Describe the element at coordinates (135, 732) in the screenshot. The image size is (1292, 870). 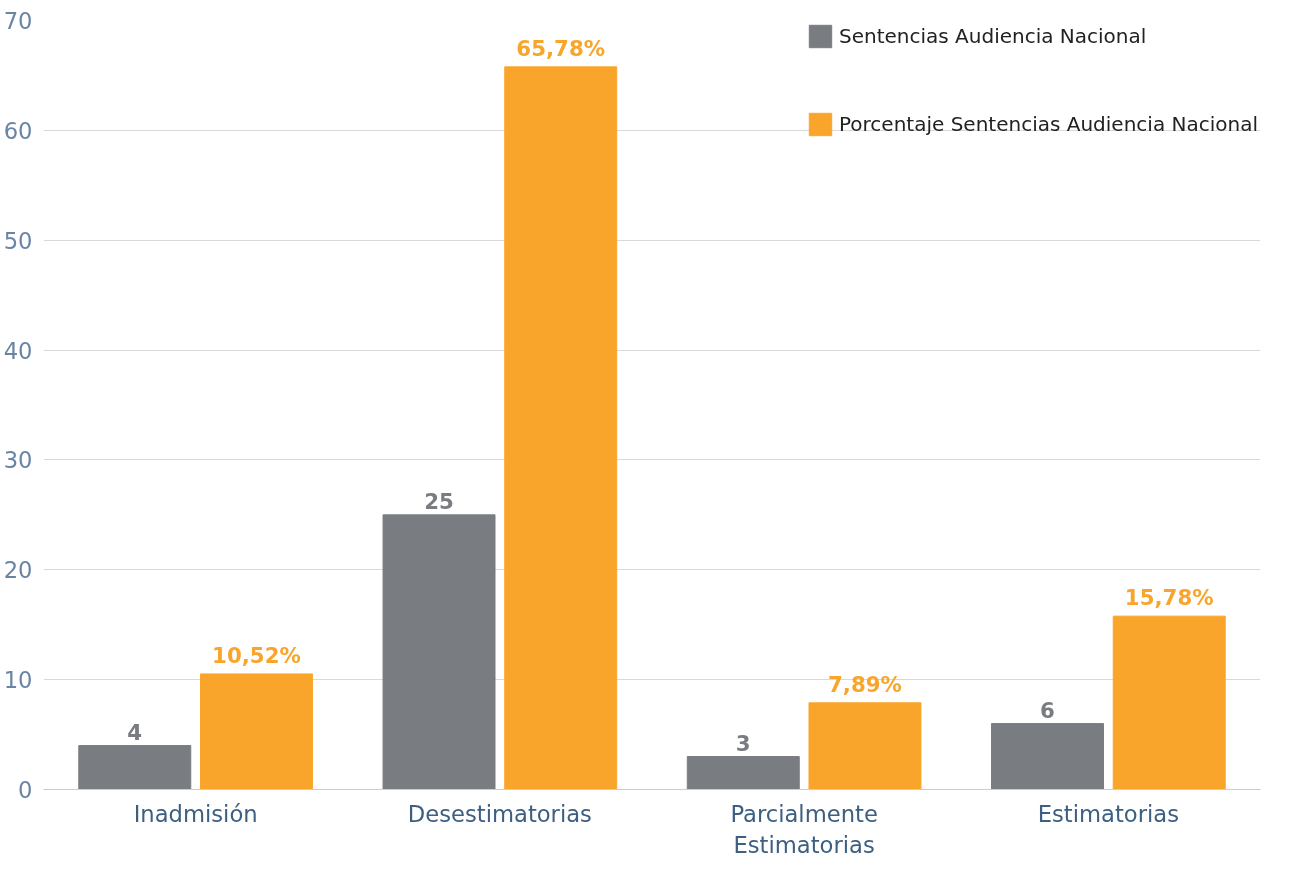
I see `data-label: 4` at that location.